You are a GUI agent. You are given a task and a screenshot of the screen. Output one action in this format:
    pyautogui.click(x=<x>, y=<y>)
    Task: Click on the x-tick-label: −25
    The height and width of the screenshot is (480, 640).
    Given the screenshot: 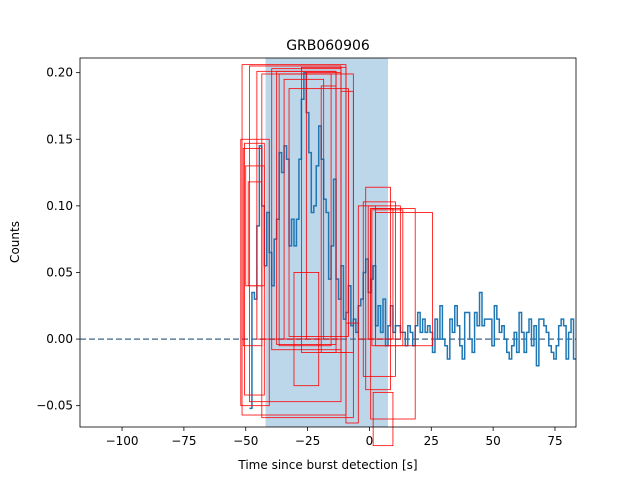 What is the action you would take?
    pyautogui.click(x=307, y=441)
    